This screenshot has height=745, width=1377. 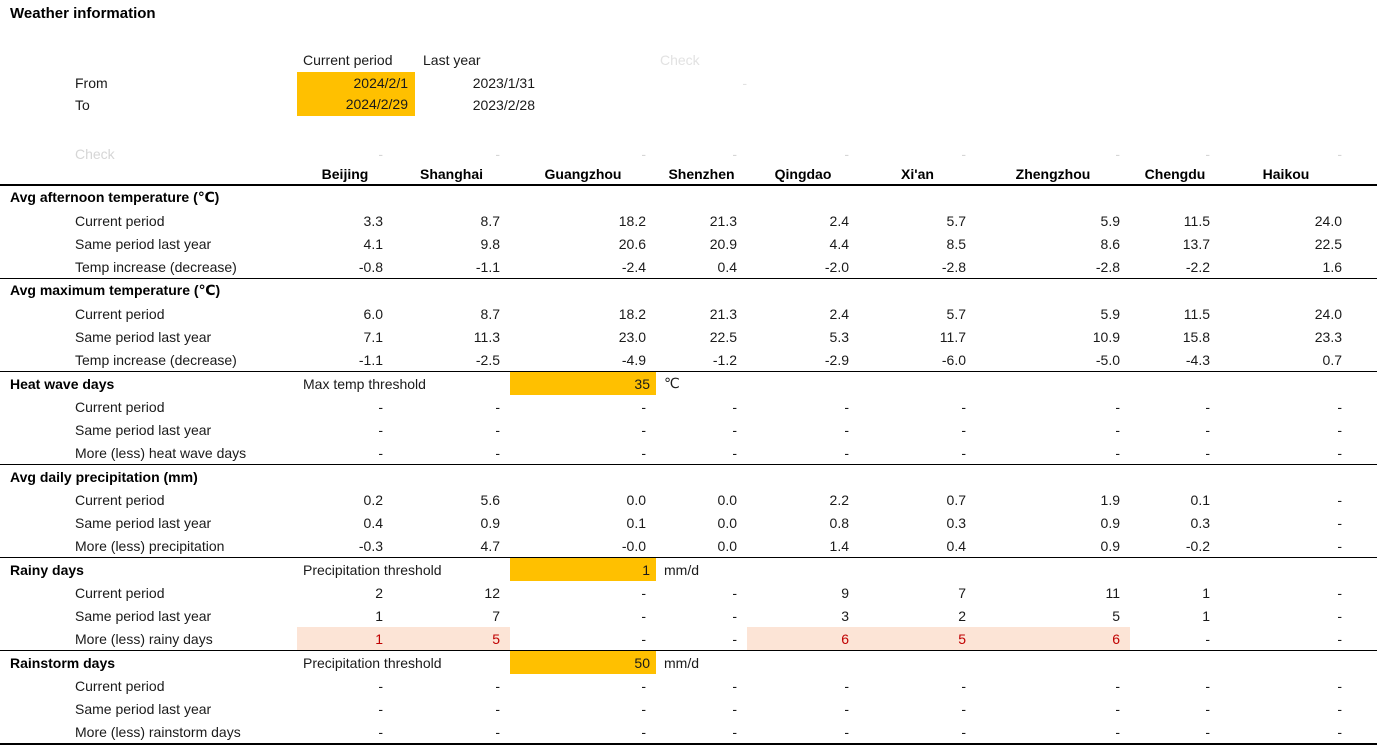 What do you see at coordinates (688, 453) in the screenshot?
I see `table-row: More (less) heat wave days - - - - - - - - -` at bounding box center [688, 453].